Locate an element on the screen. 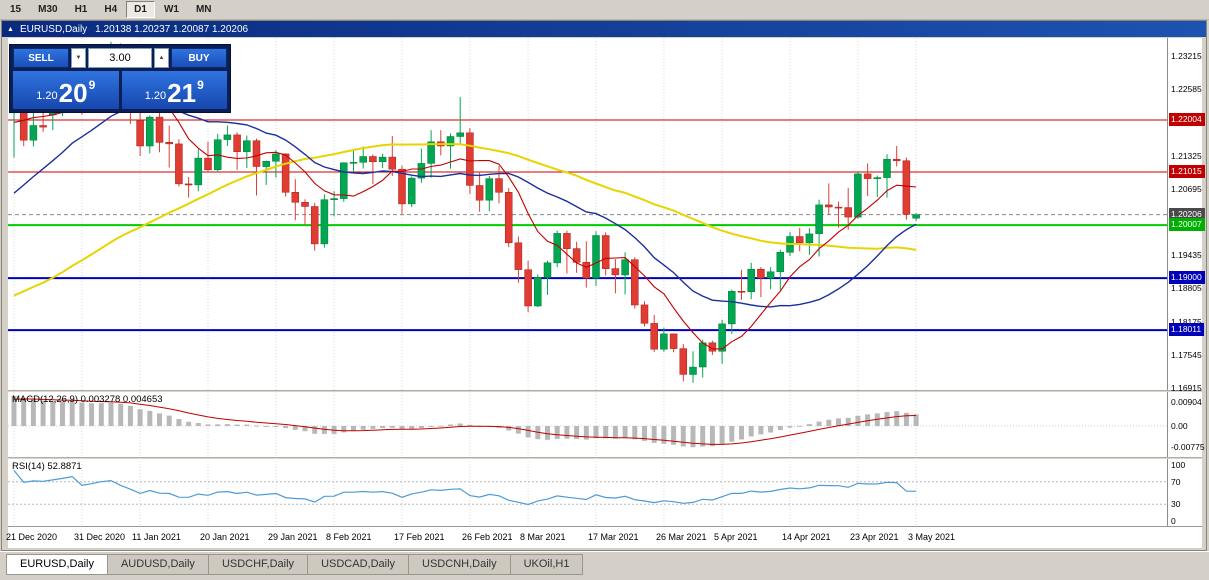  macd-axis-label: 0.00904 is located at coordinates (1186, 402).